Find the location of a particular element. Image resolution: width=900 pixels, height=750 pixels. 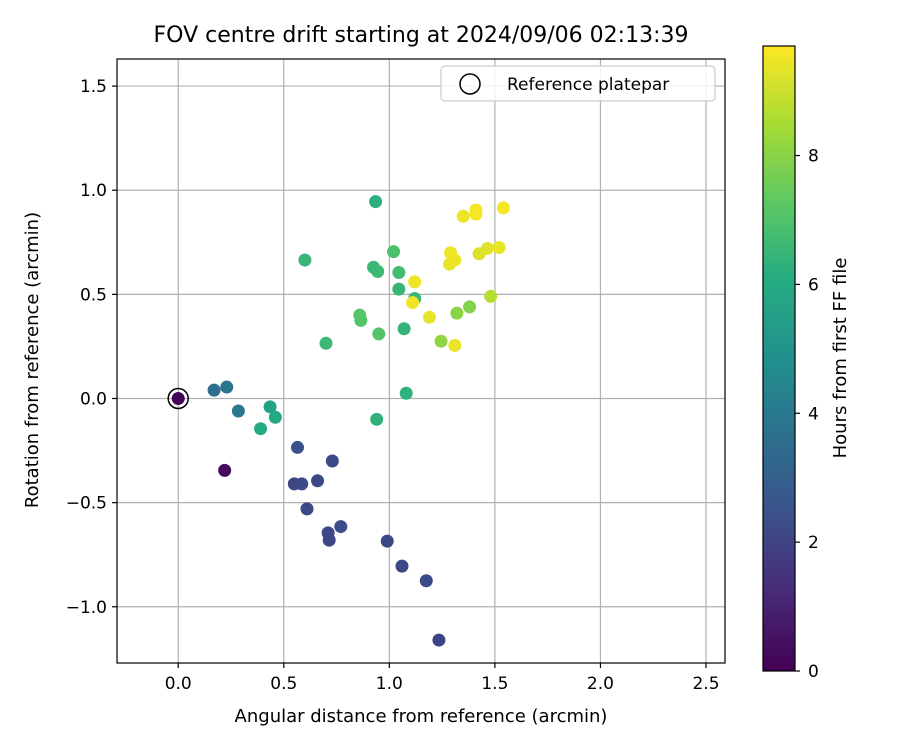

colorbar-tick-label: 6 is located at coordinates (813, 285).